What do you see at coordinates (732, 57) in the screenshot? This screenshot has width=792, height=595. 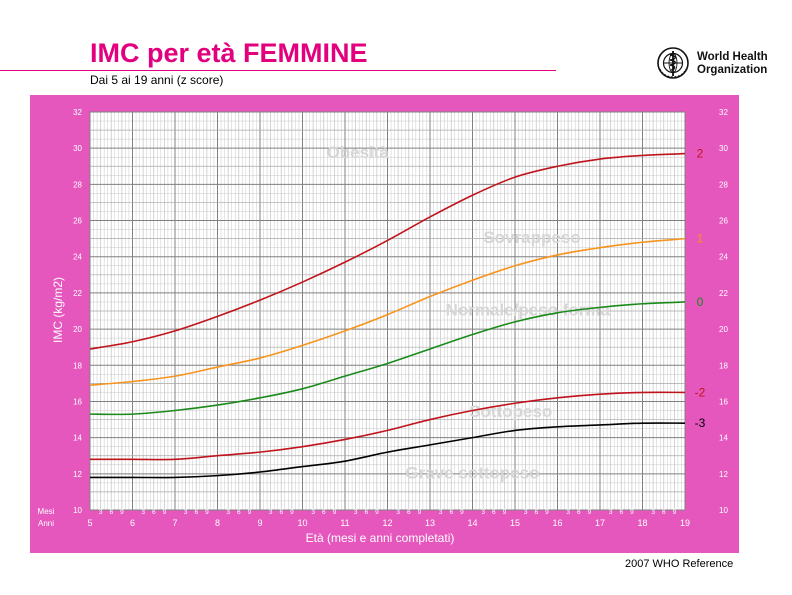 I see `who-name-line-1: World Health` at bounding box center [732, 57].